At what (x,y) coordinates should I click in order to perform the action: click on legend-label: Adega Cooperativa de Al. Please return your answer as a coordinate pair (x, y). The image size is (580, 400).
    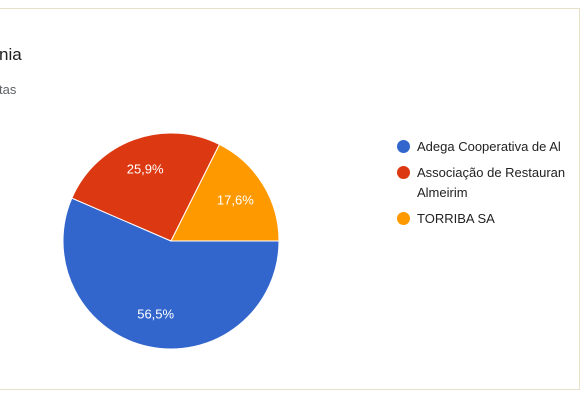
    Looking at the image, I should click on (489, 146).